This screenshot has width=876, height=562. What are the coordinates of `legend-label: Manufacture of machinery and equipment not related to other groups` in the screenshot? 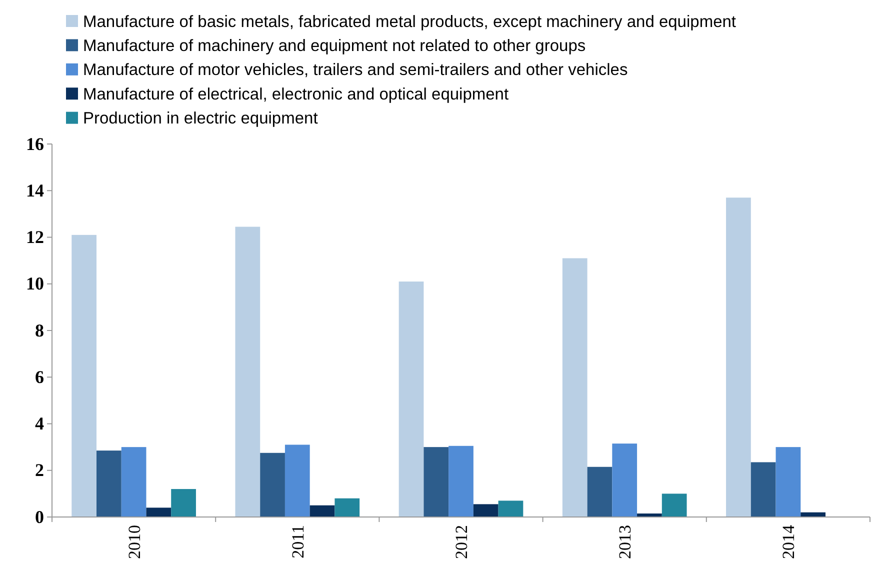 It's located at (334, 45).